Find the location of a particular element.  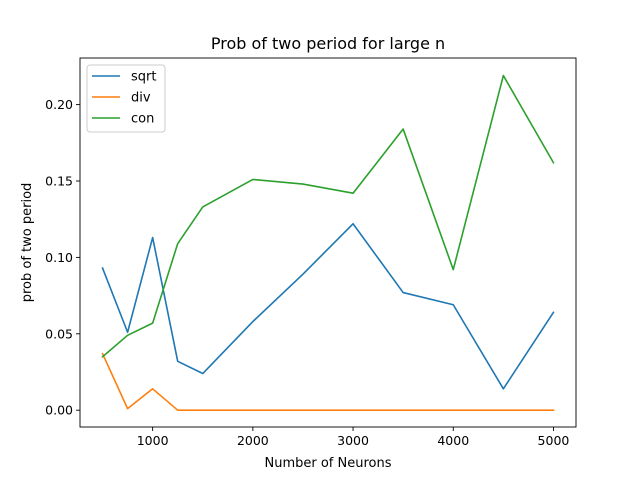

legend-frame is located at coordinates (126, 98).